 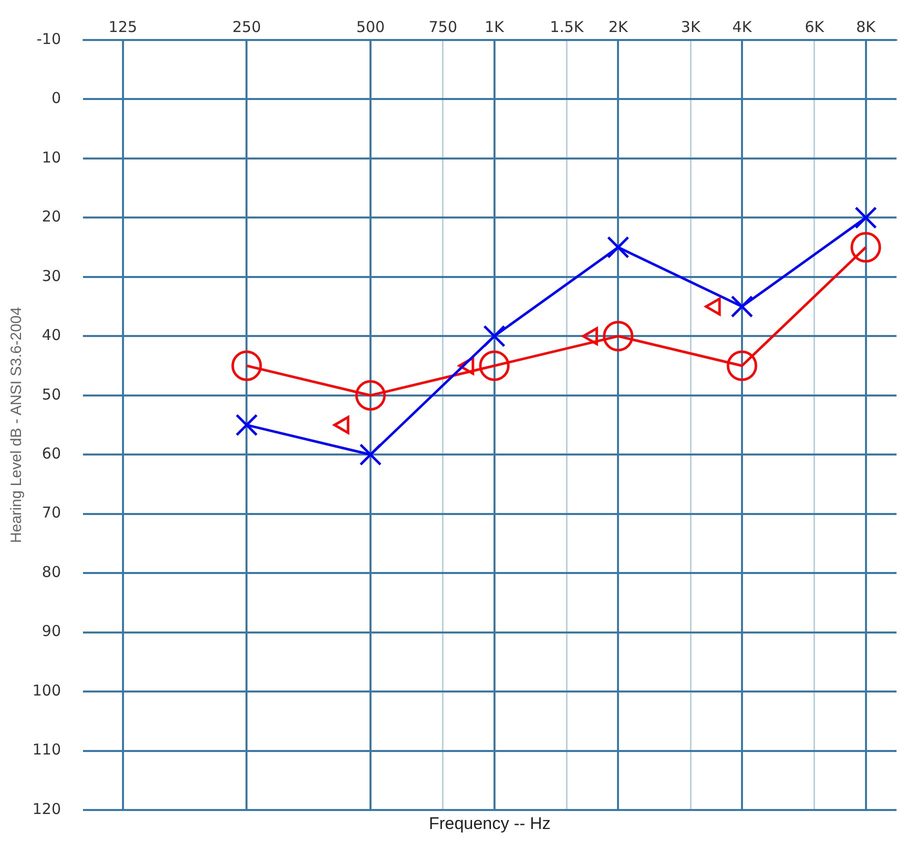 I want to click on y-tick-label: 120, so click(x=46, y=809).